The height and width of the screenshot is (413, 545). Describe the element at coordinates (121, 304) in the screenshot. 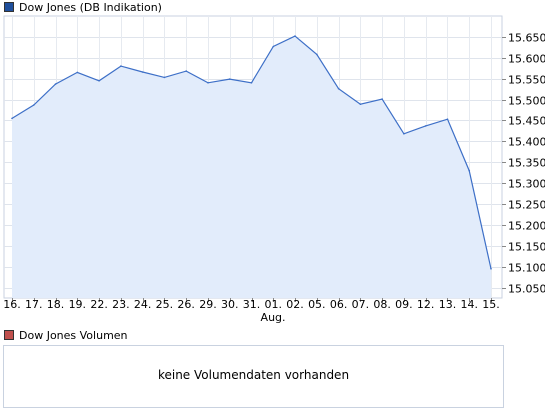

I see `x-tick-label: 23.` at that location.